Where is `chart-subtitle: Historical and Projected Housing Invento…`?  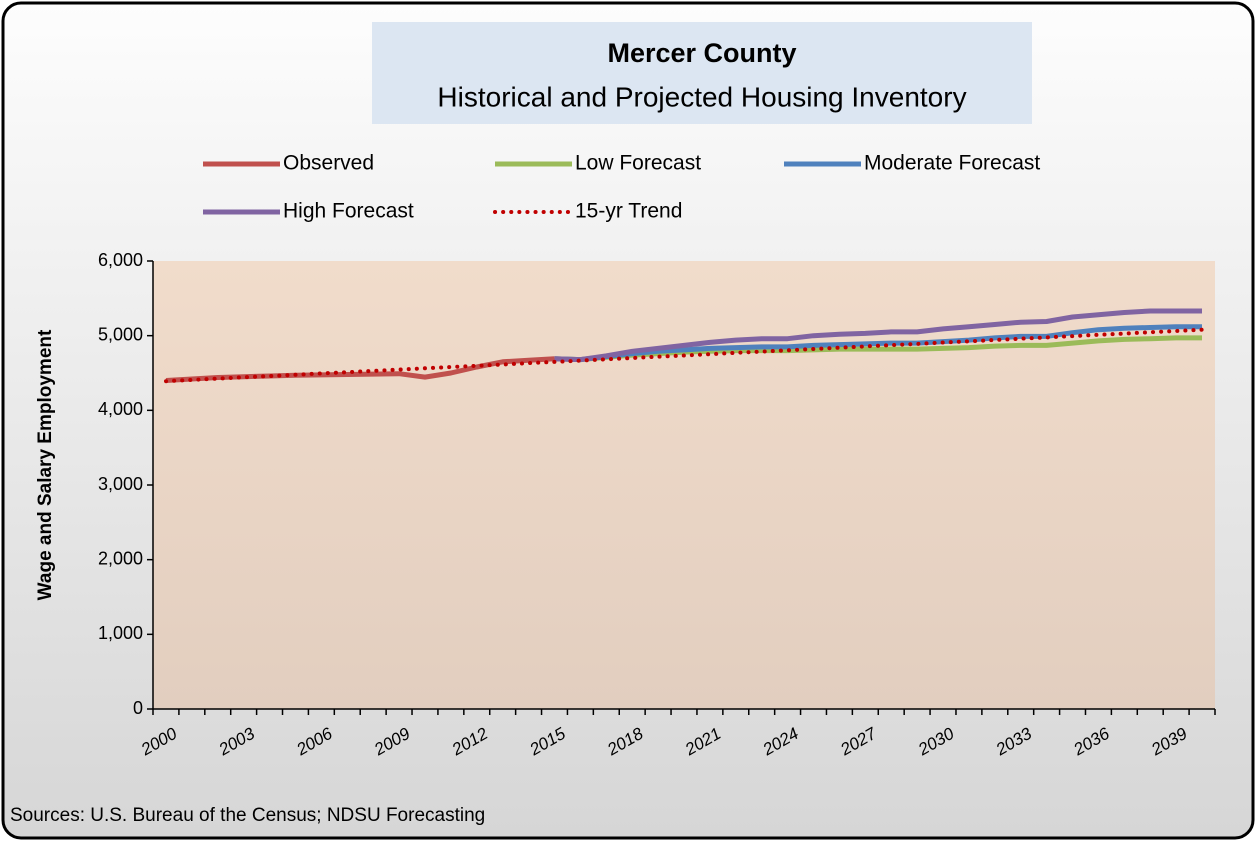
chart-subtitle: Historical and Projected Housing Invento… is located at coordinates (701, 96).